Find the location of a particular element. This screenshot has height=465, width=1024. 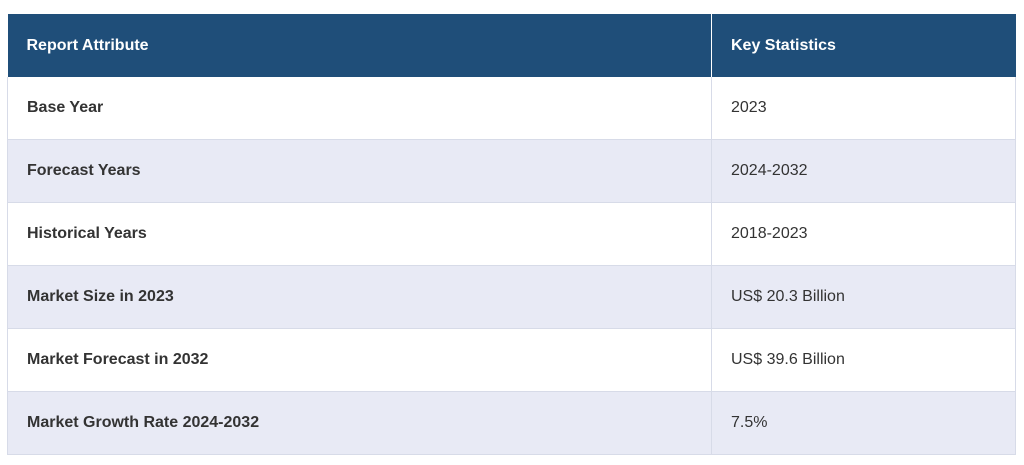

table-header: Report Attribute Key Statistics is located at coordinates (511, 45).